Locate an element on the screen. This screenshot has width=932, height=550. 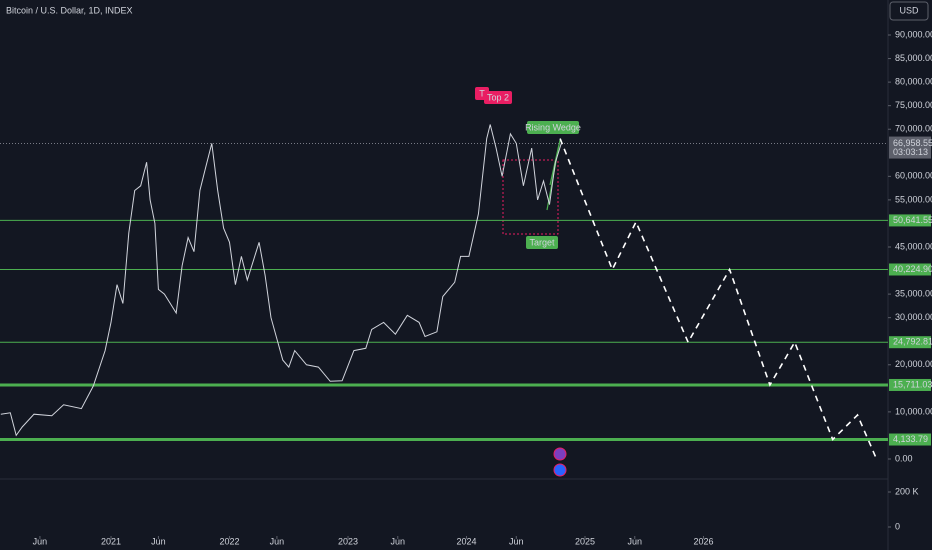
y-tick-label: 85,000.00 is located at coordinates (913, 58).